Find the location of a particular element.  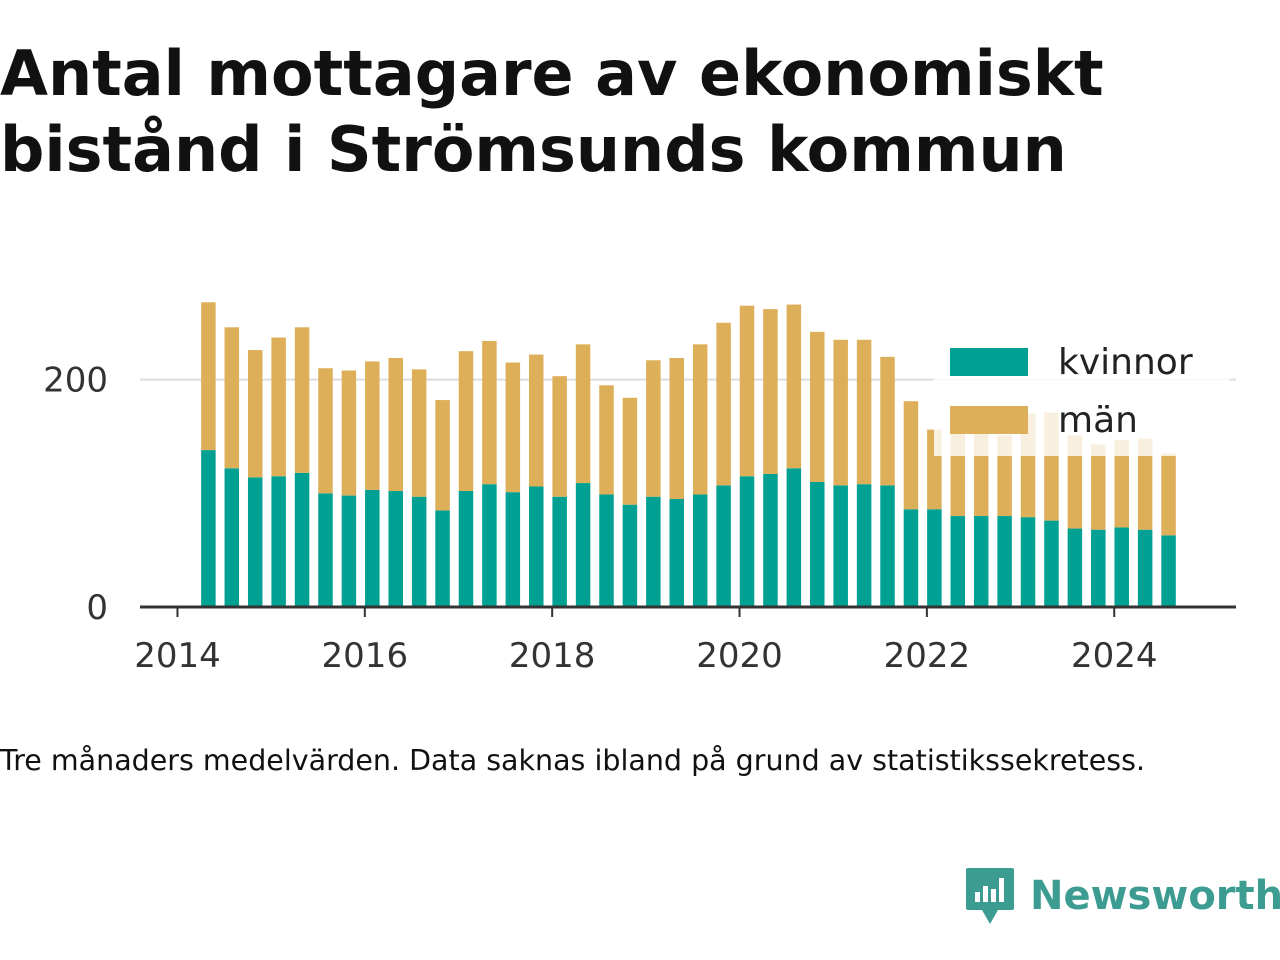

newsworthy-logo-icon is located at coordinates (990, 896).